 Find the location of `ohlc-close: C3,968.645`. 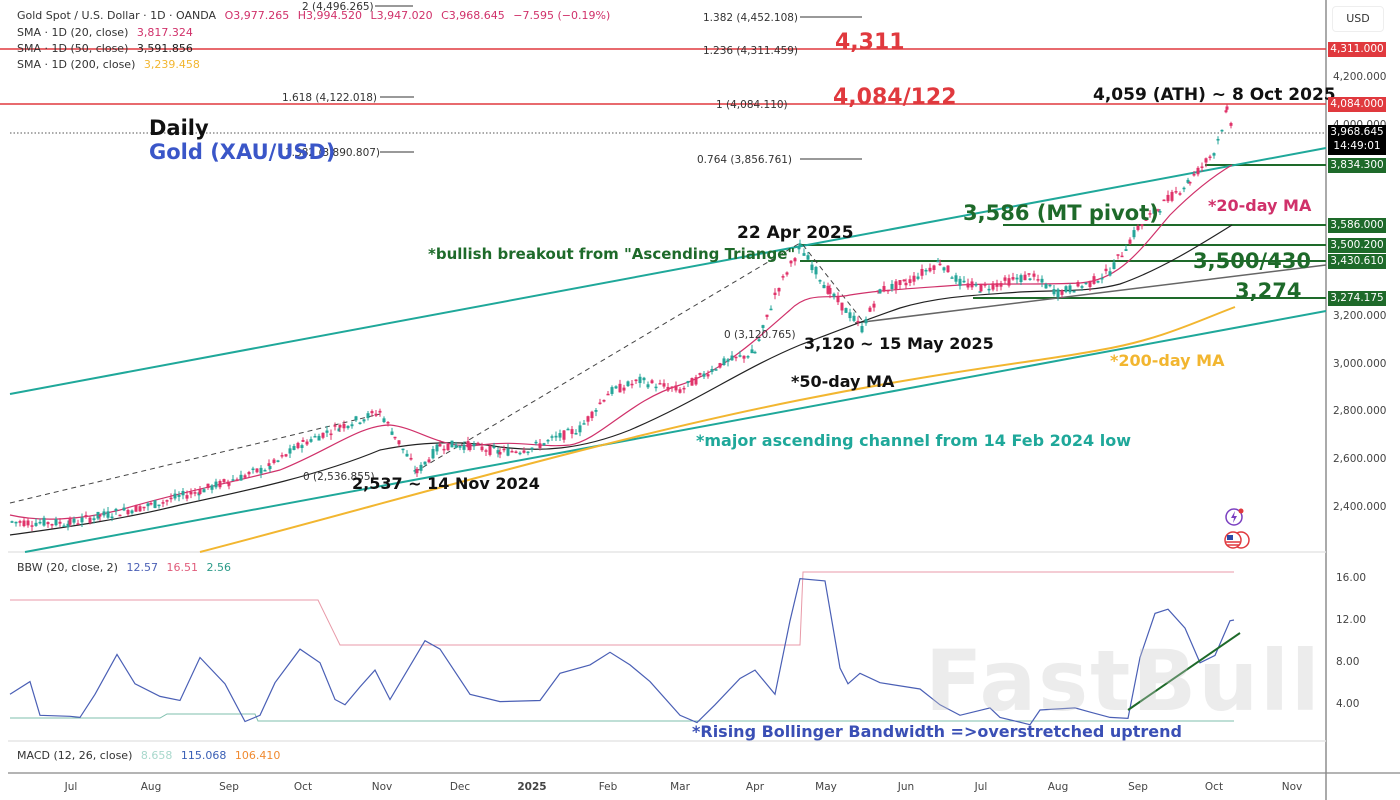

ohlc-close: C3,968.645 is located at coordinates (473, 15).